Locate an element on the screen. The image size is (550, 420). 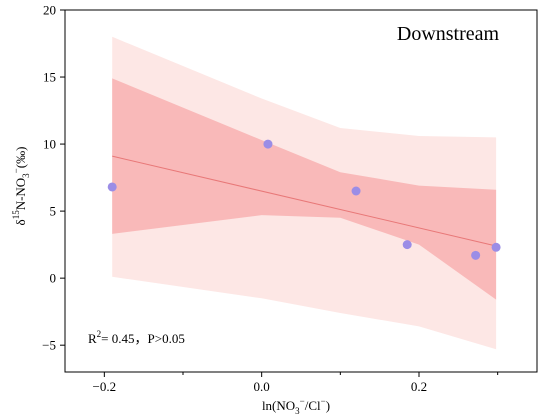
y-axis-label: δ15N-NO3−(‰) is located at coordinates (21, 186).